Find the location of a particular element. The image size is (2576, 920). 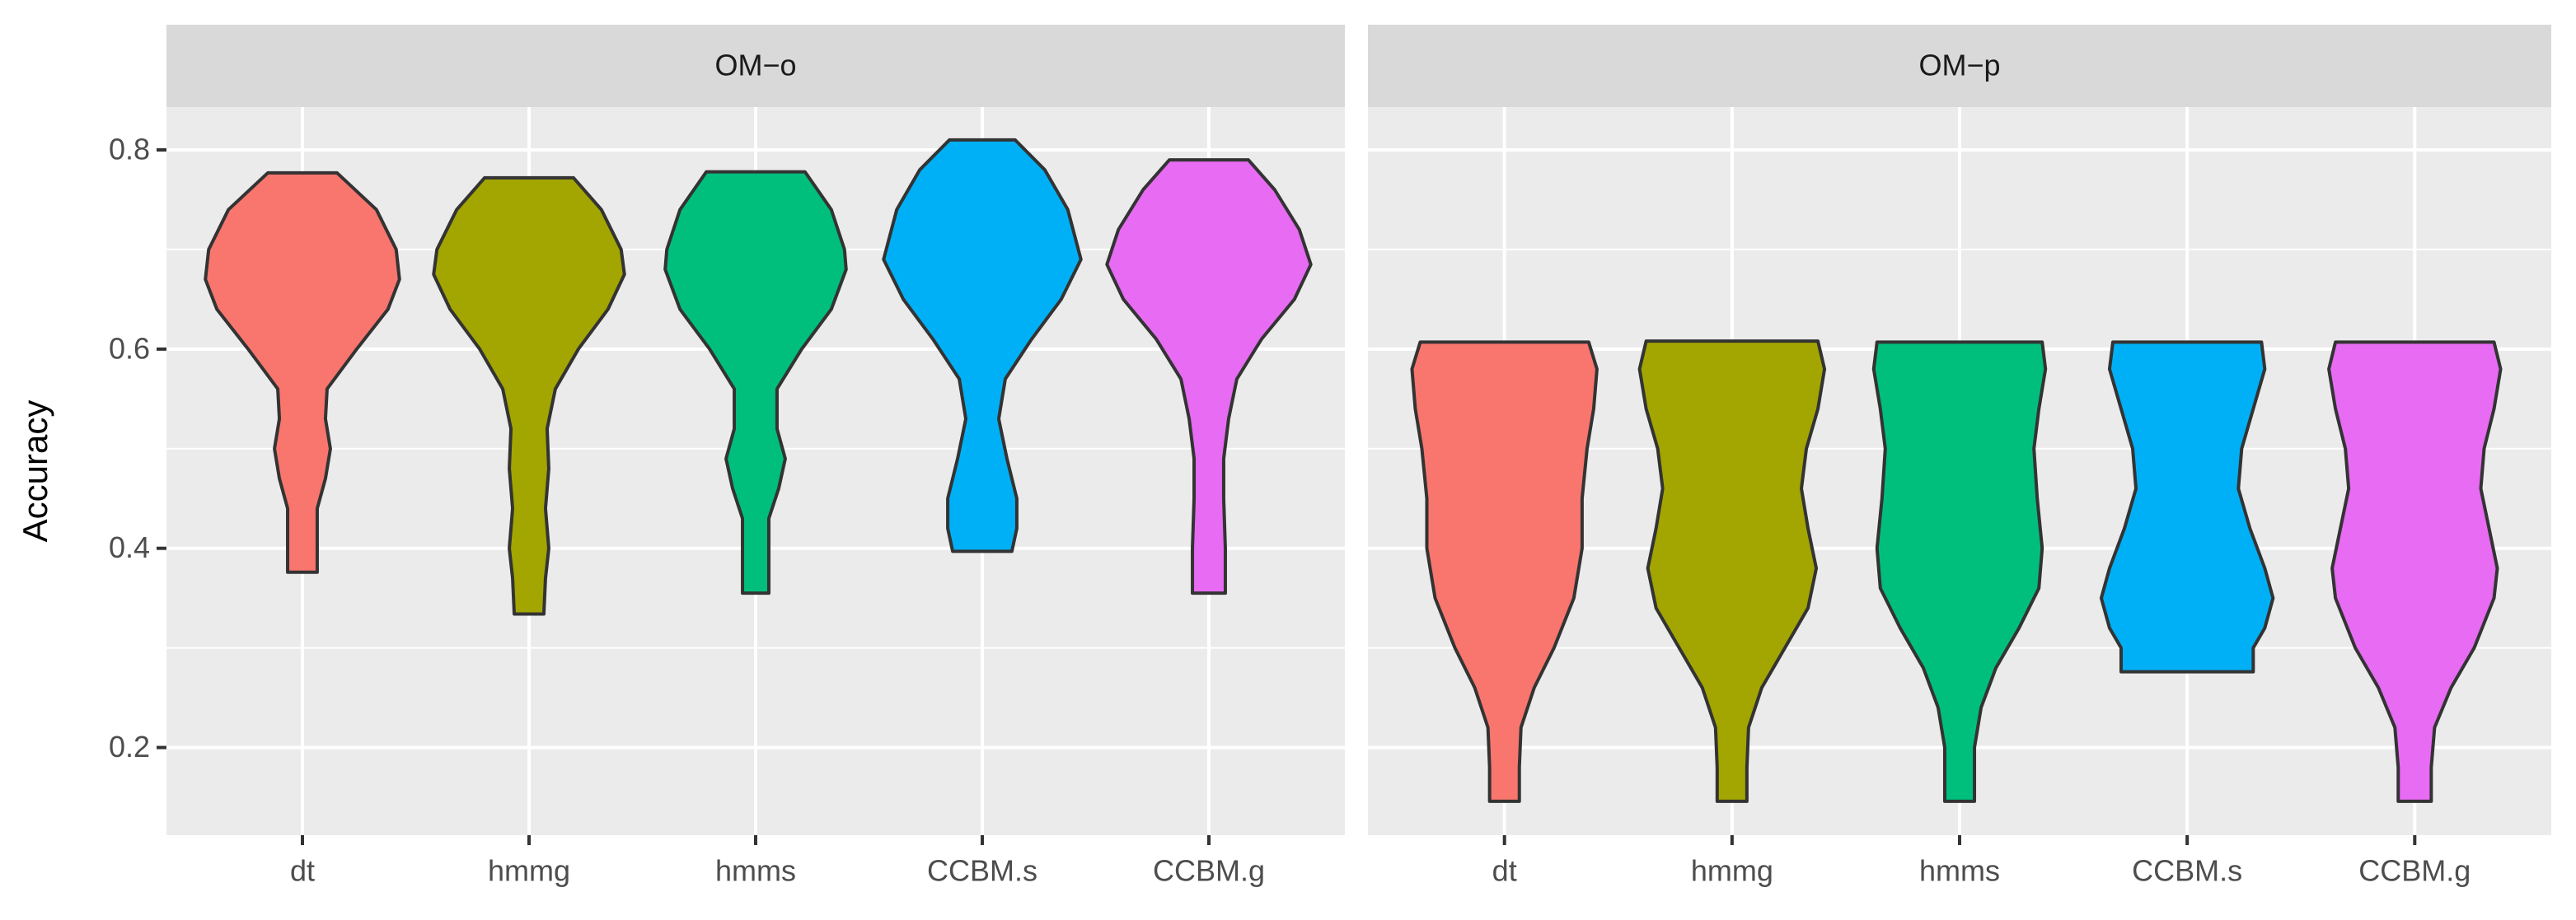

strip-label: OM−o is located at coordinates (755, 65).